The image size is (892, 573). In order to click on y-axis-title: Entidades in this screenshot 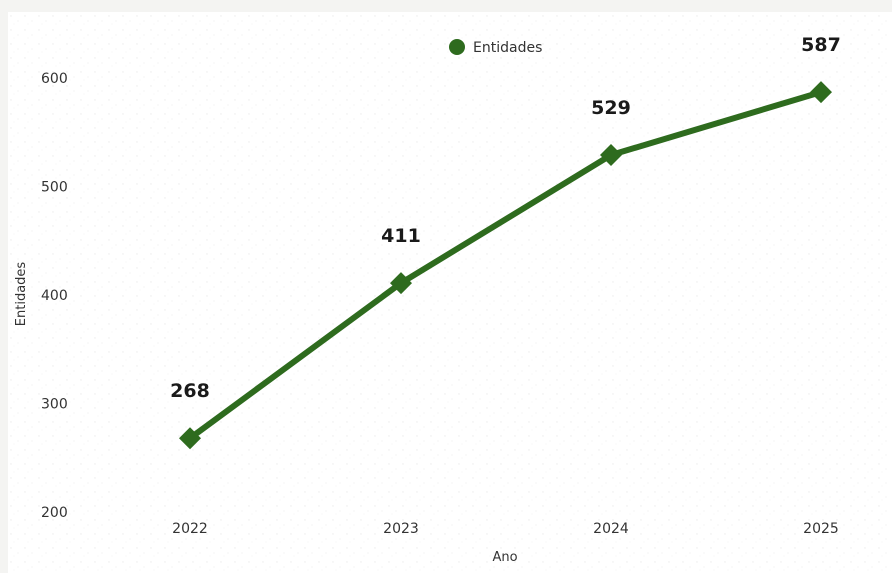, I will do `click(21, 294)`.